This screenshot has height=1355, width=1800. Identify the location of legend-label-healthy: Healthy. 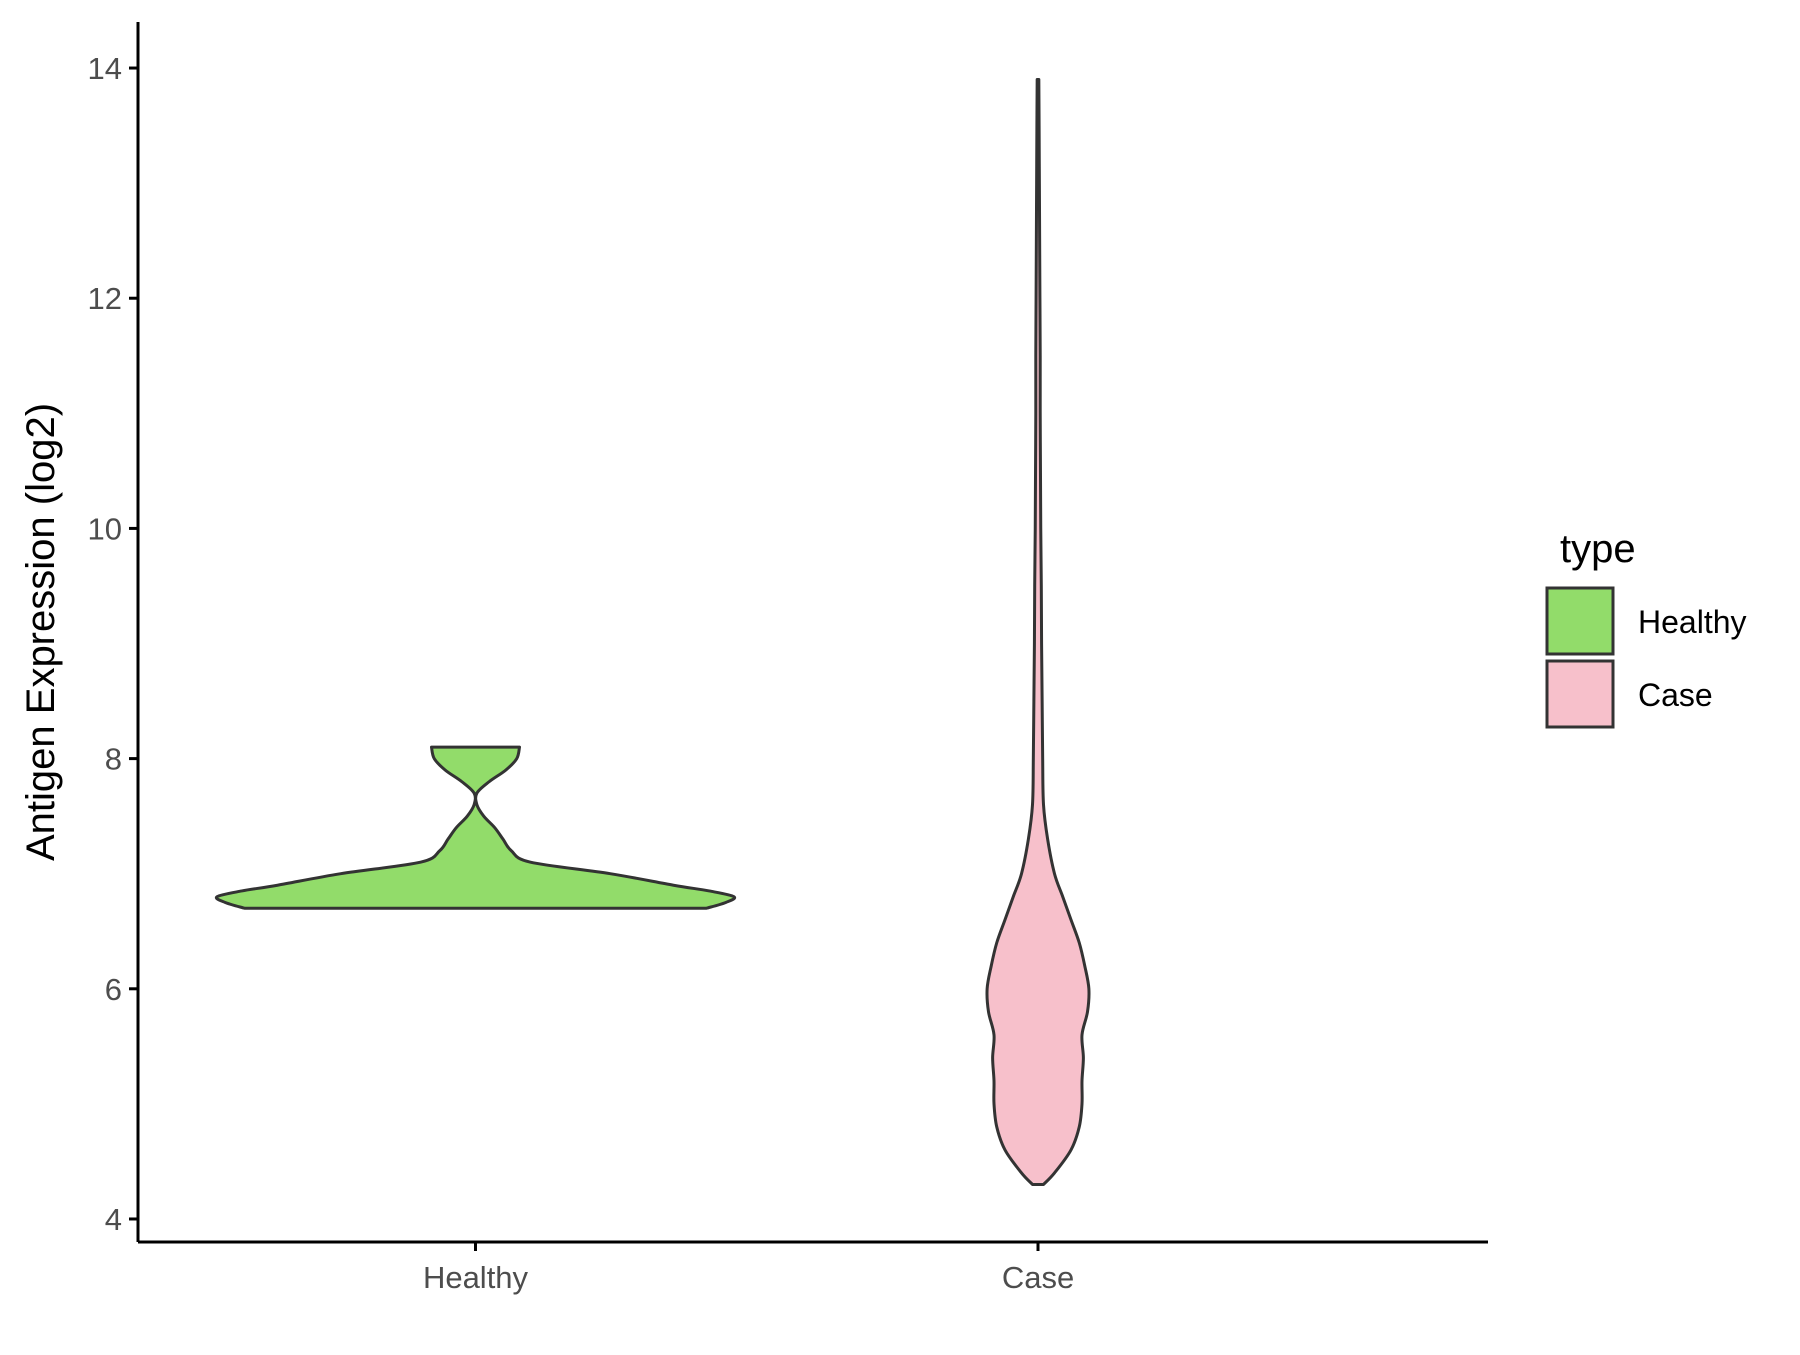
(1692, 622).